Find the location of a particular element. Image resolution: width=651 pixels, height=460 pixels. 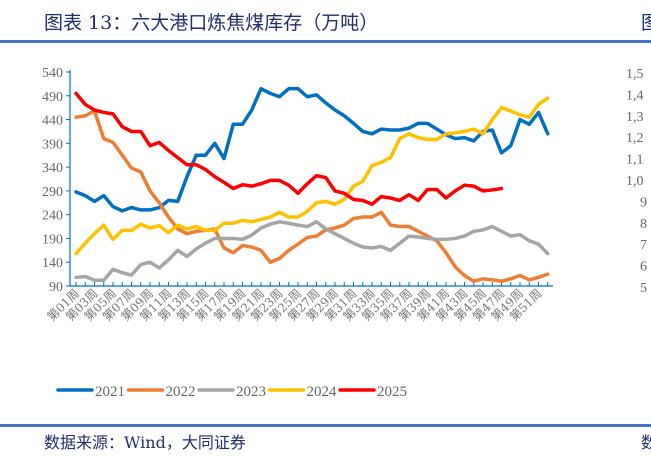

legend-label-2021: 2021 is located at coordinates (110, 392).